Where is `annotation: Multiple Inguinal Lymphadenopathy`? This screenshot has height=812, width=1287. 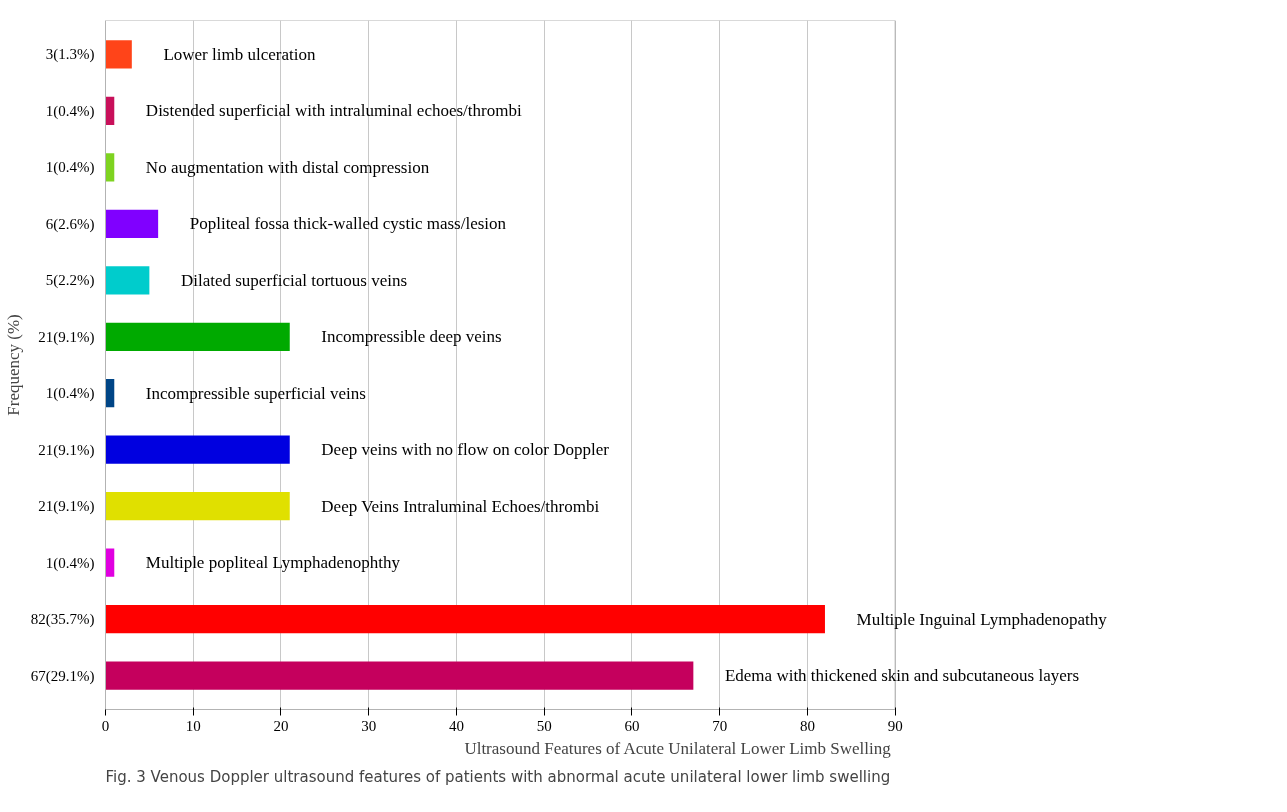
annotation: Multiple Inguinal Lymphadenopathy is located at coordinates (982, 619).